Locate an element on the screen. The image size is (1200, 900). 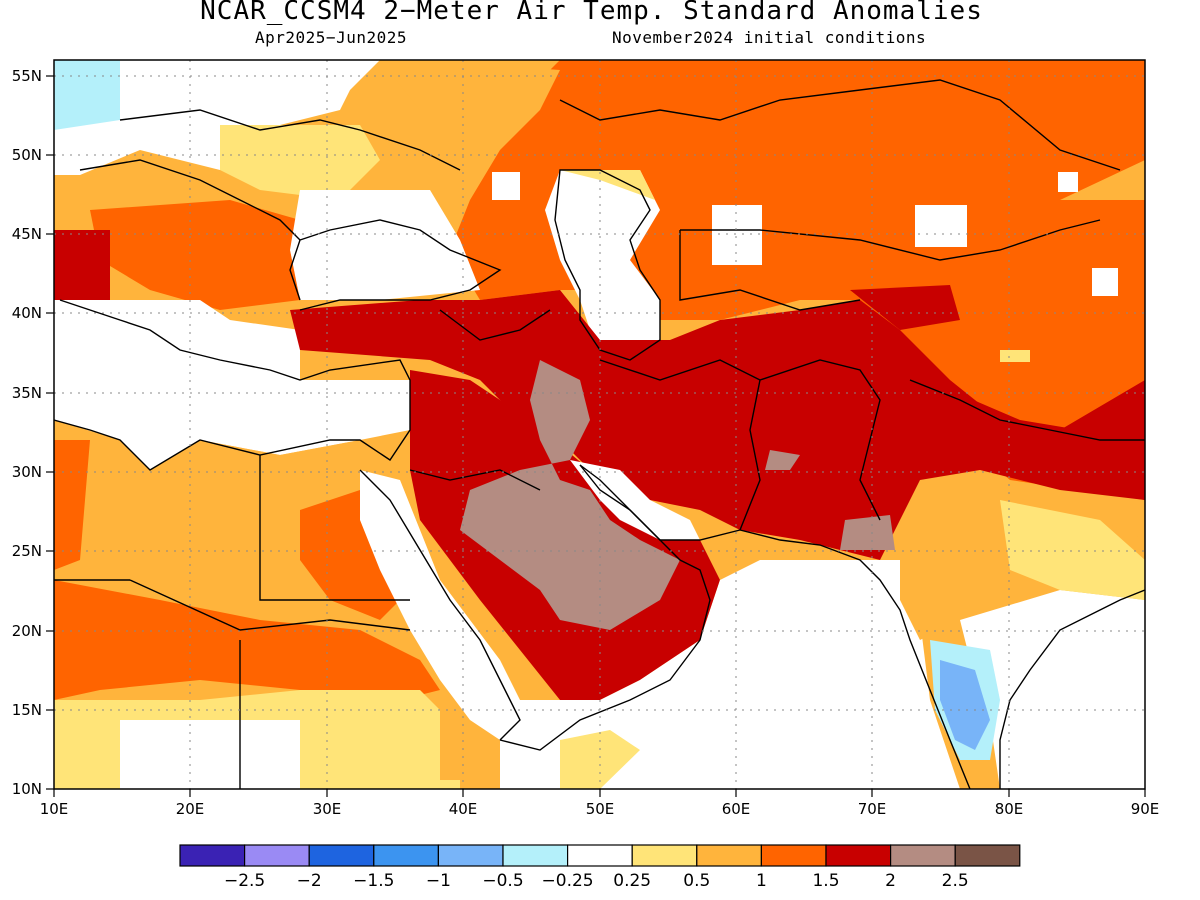
lat-label: 30N is located at coordinates (27, 472).